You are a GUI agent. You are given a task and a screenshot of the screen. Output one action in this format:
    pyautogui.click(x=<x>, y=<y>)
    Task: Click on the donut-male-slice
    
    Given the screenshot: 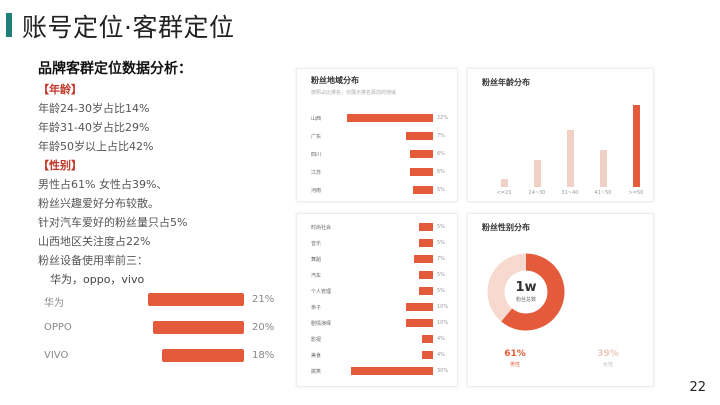 What is the action you would take?
    pyautogui.click(x=526, y=292)
    